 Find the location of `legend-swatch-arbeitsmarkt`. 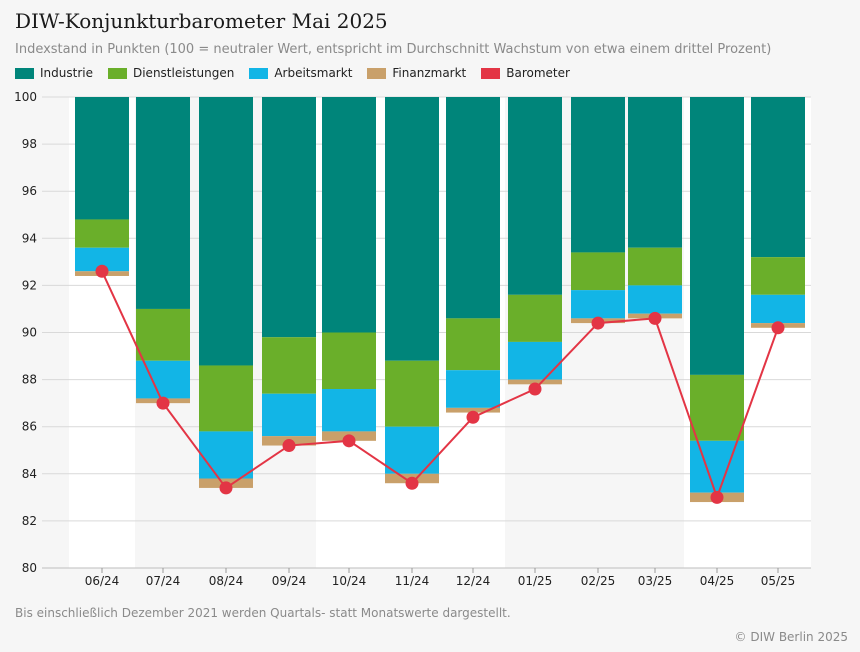

legend-swatch-arbeitsmarkt is located at coordinates (259, 73).